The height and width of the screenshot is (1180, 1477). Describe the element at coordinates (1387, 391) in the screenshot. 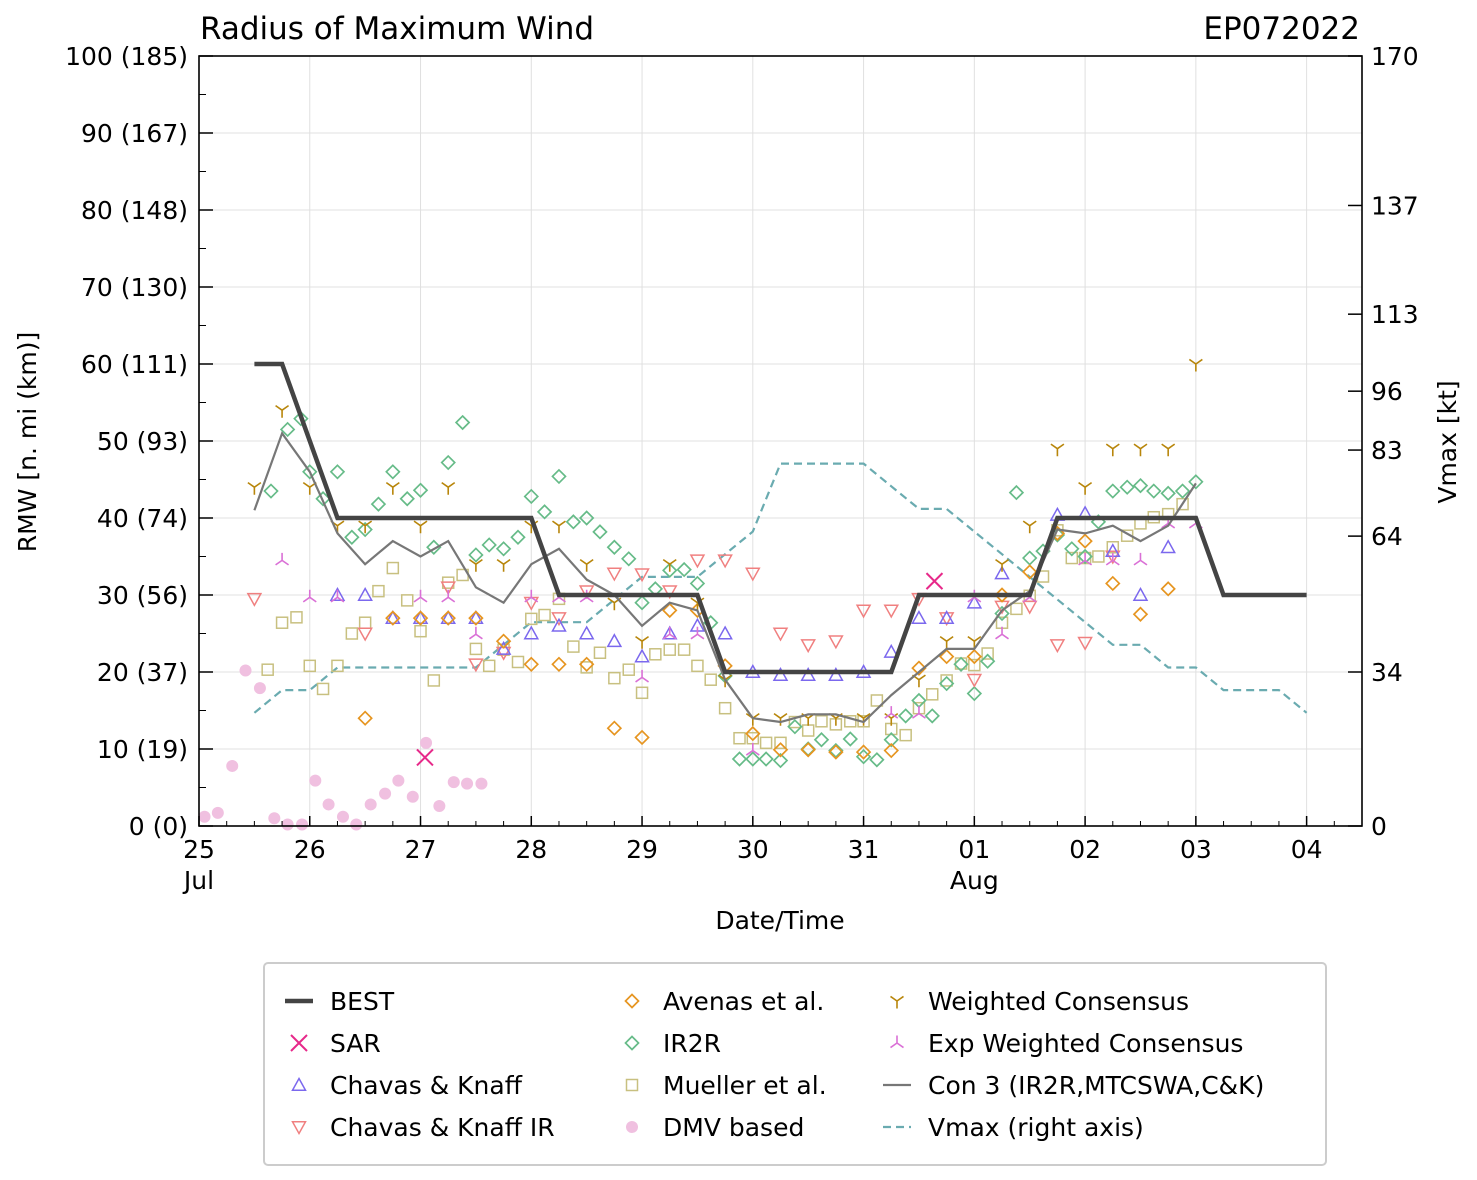

I see `y-right-tick-label: 96` at that location.